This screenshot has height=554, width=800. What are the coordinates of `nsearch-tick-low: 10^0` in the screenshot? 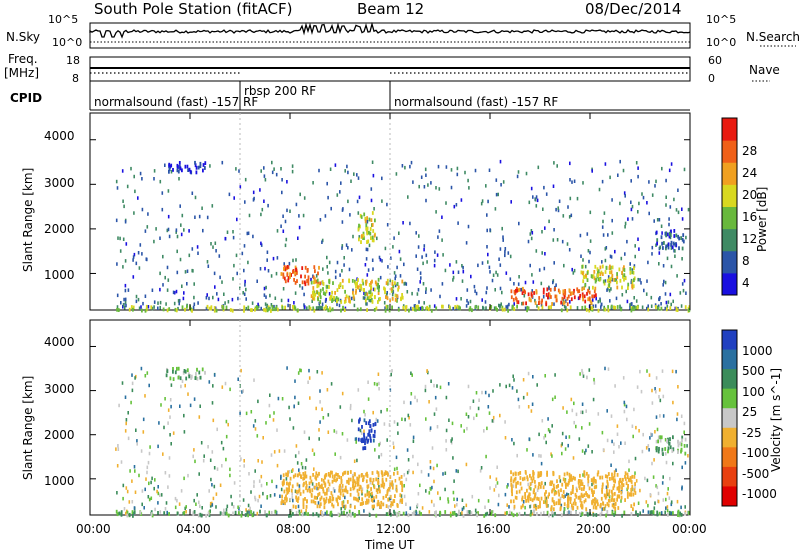 It's located at (721, 42).